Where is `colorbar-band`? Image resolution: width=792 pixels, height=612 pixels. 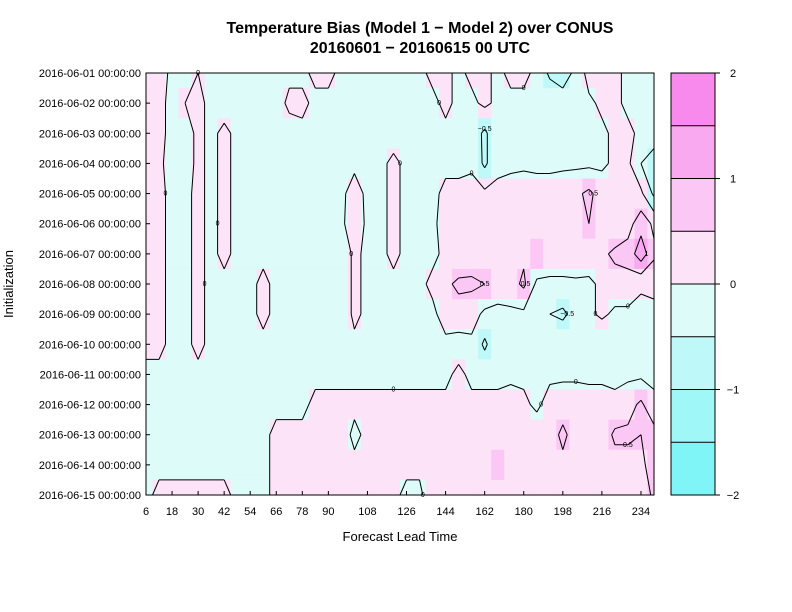
colorbar-band is located at coordinates (693, 205).